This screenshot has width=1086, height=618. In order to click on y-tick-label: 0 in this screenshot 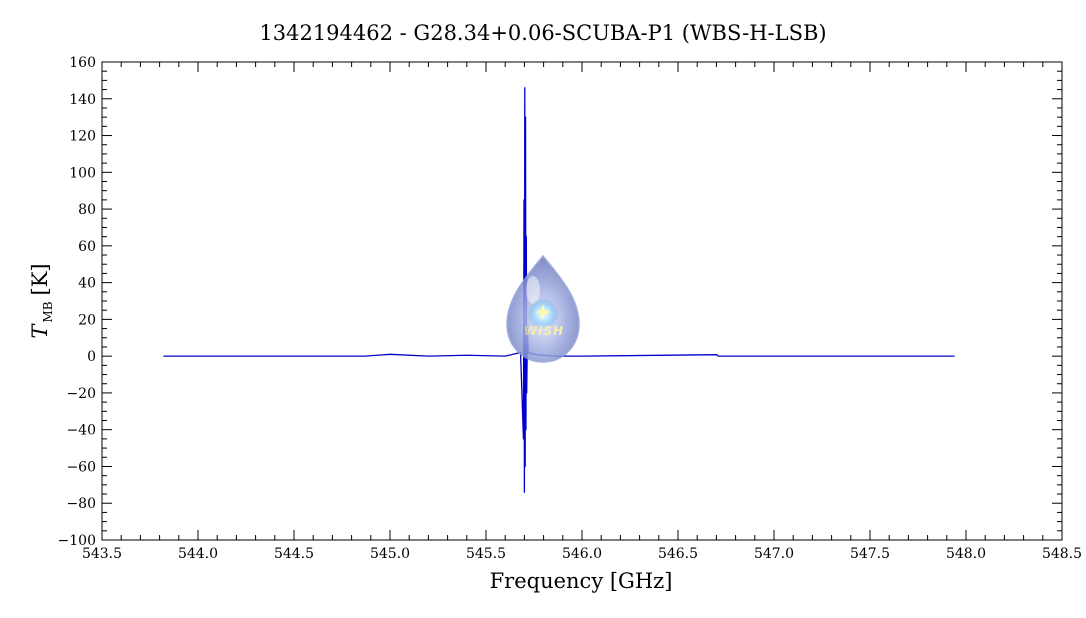, I will do `click(91, 357)`.